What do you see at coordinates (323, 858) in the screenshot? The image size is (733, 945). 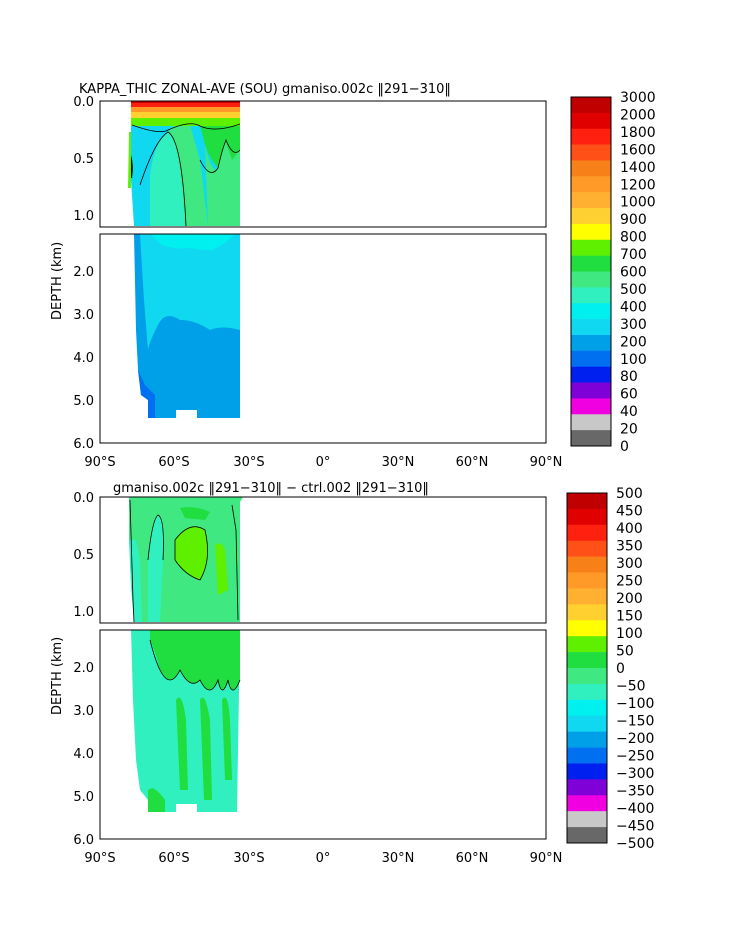 I see `panel-2-xtick-0: 0°` at bounding box center [323, 858].